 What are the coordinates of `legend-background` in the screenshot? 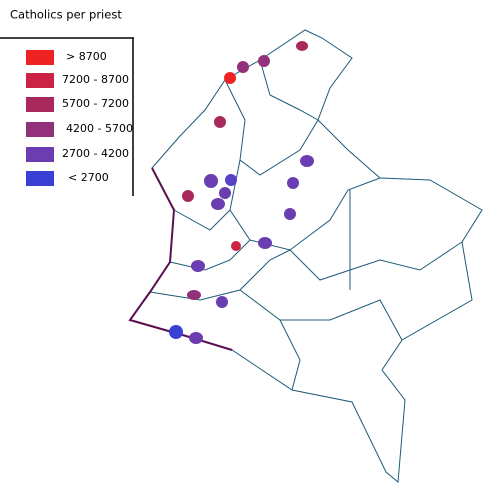 It's located at (67, 98).